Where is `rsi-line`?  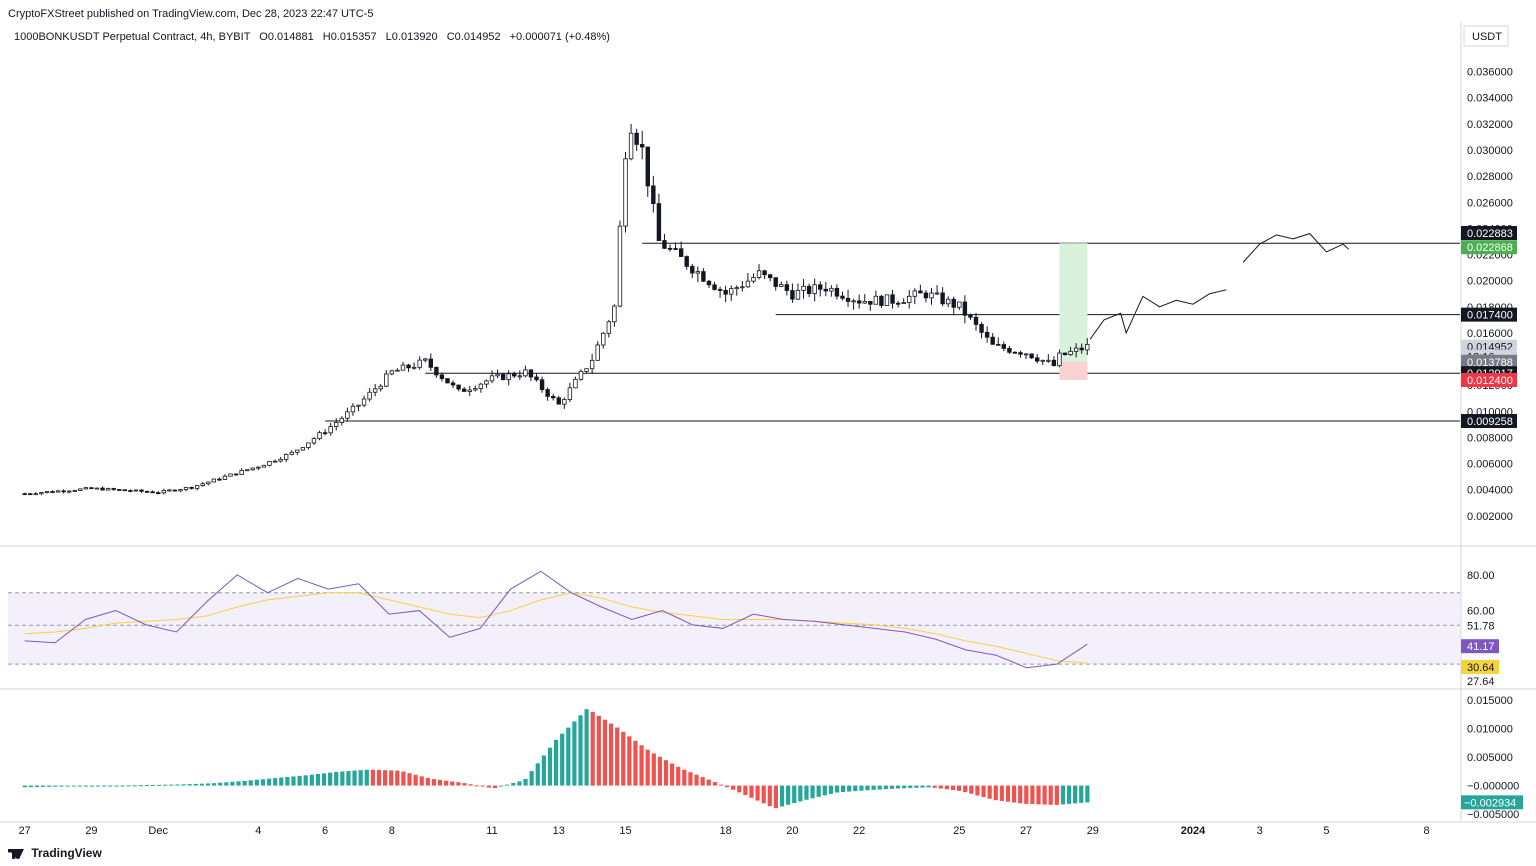
rsi-line is located at coordinates (556, 619).